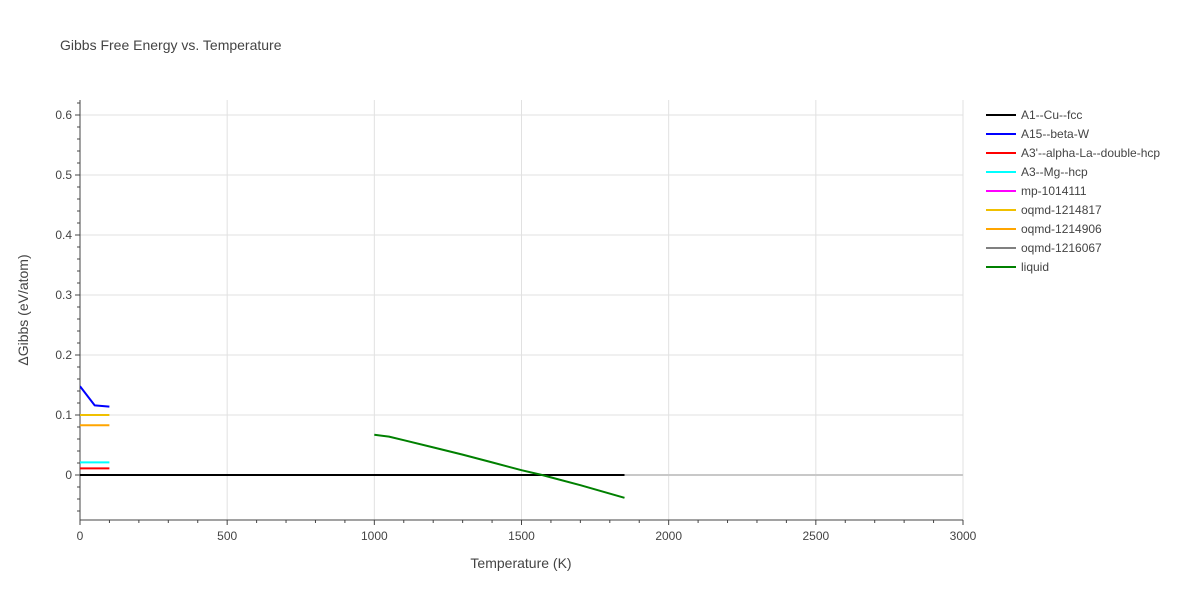  I want to click on legend-item: A3'--alpha-La--double-hcp, so click(1073, 153).